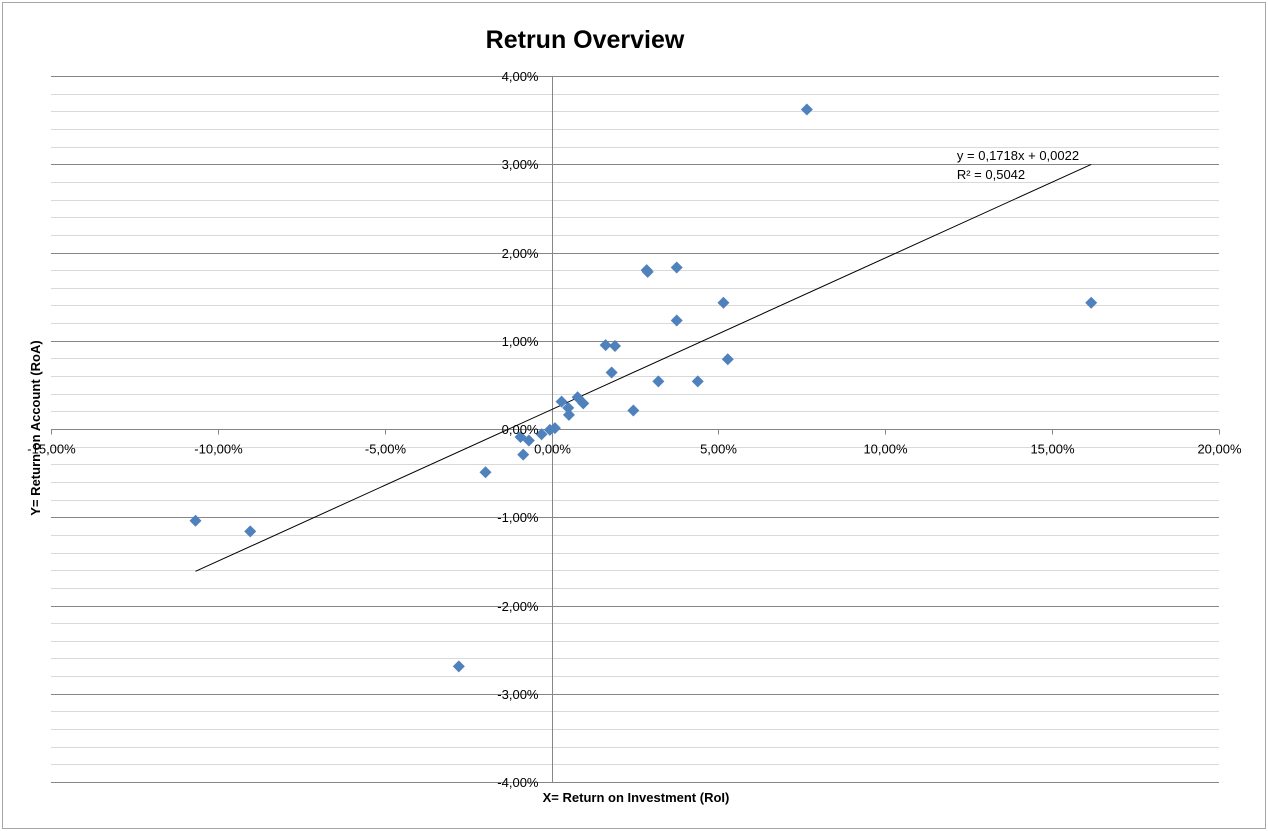 The height and width of the screenshot is (831, 1268). I want to click on x-tick-label: -10,00%, so click(218, 449).